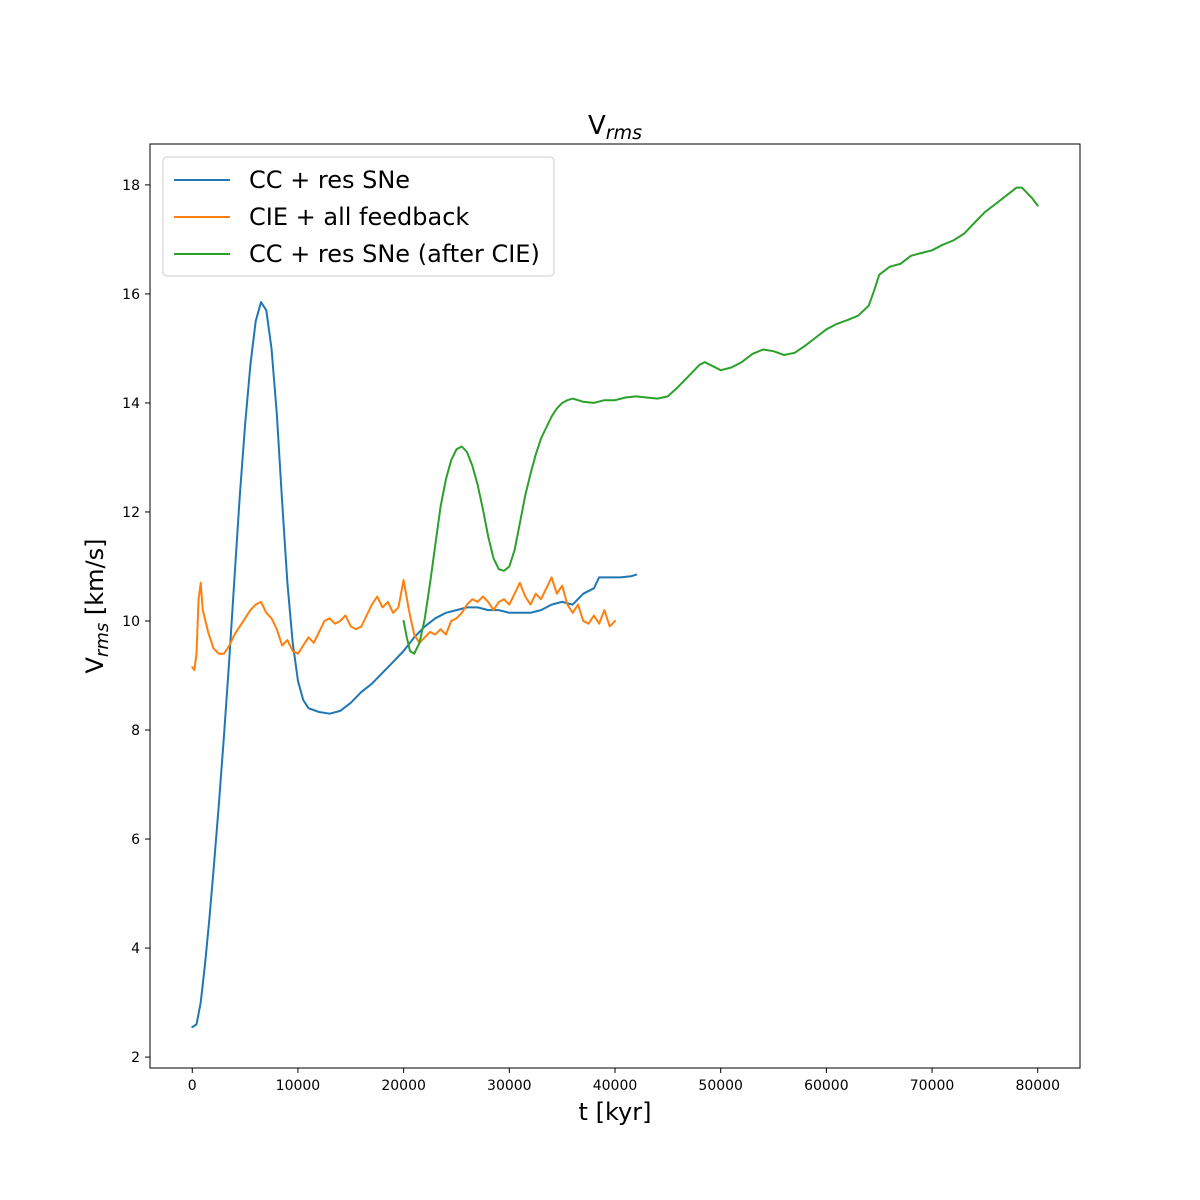 The image size is (1200, 1200). I want to click on legend-label: CIE + all feedback, so click(359, 217).